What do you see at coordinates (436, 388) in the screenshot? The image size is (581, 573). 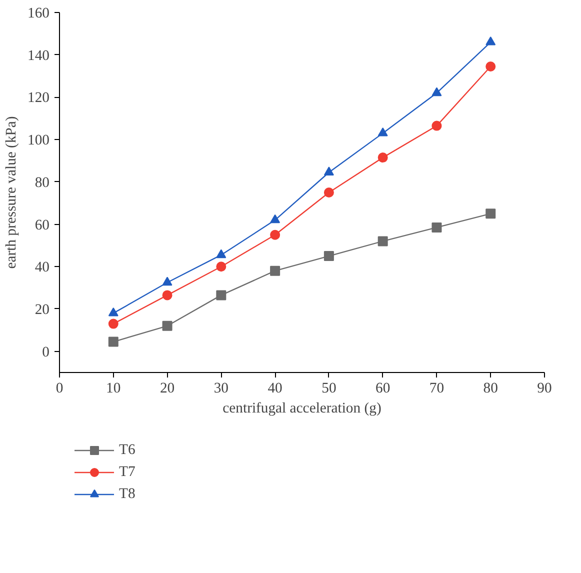 I see `x-tick-label: 70` at bounding box center [436, 388].